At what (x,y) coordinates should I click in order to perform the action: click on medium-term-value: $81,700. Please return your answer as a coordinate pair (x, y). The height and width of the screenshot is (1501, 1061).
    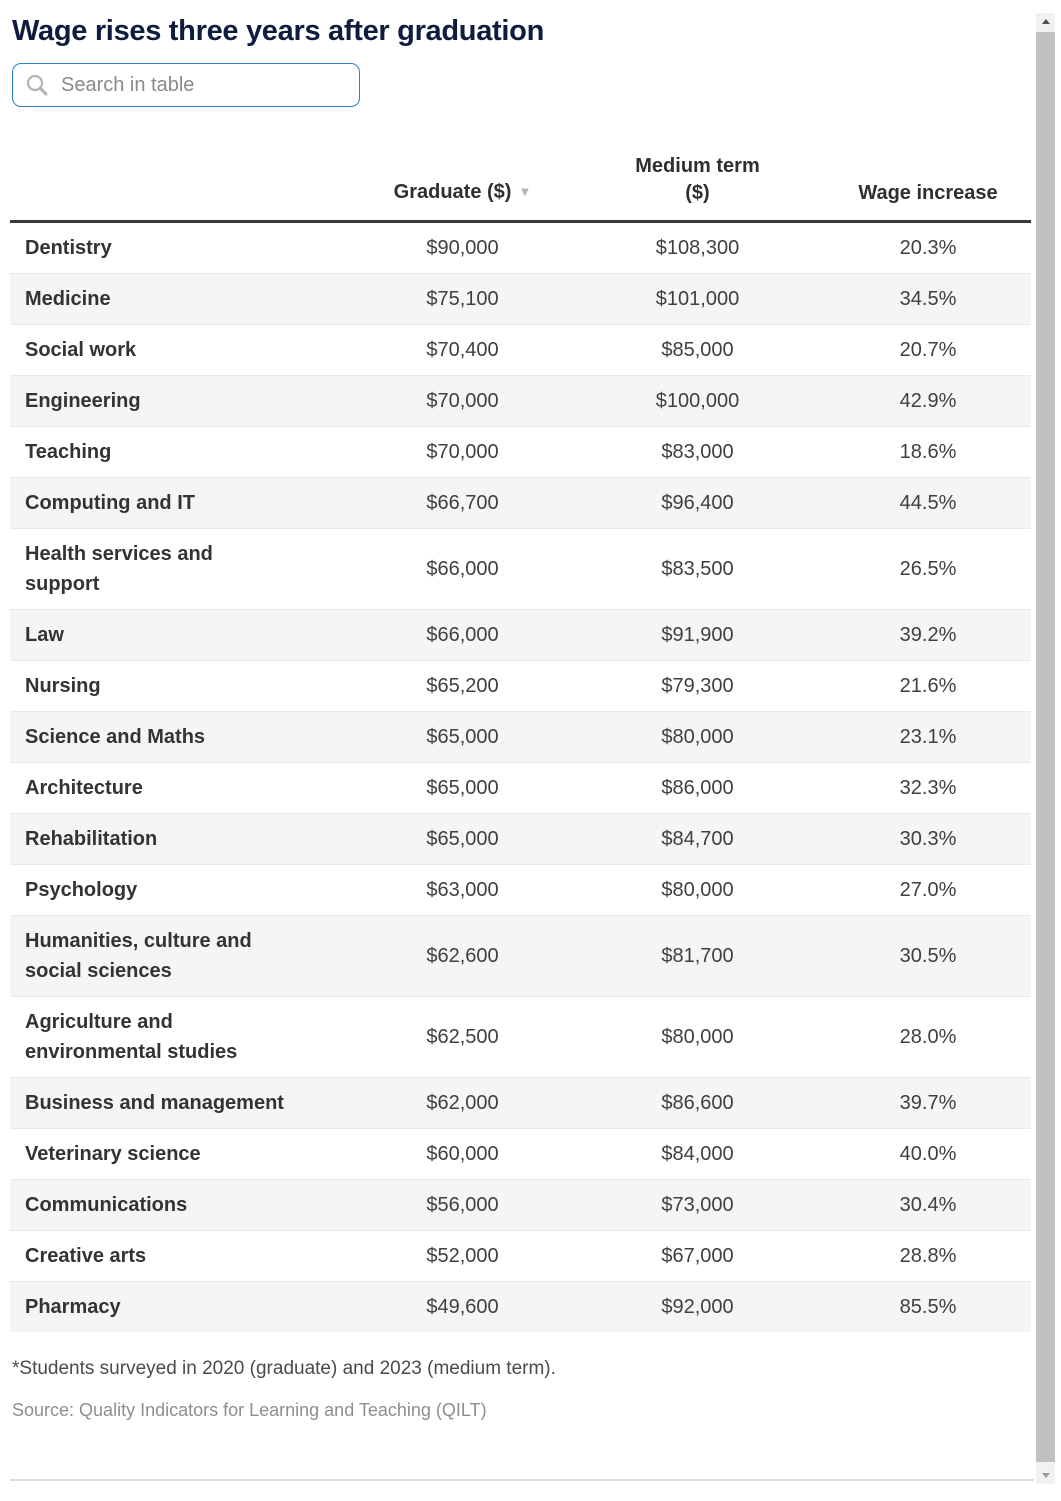
    Looking at the image, I should click on (697, 956).